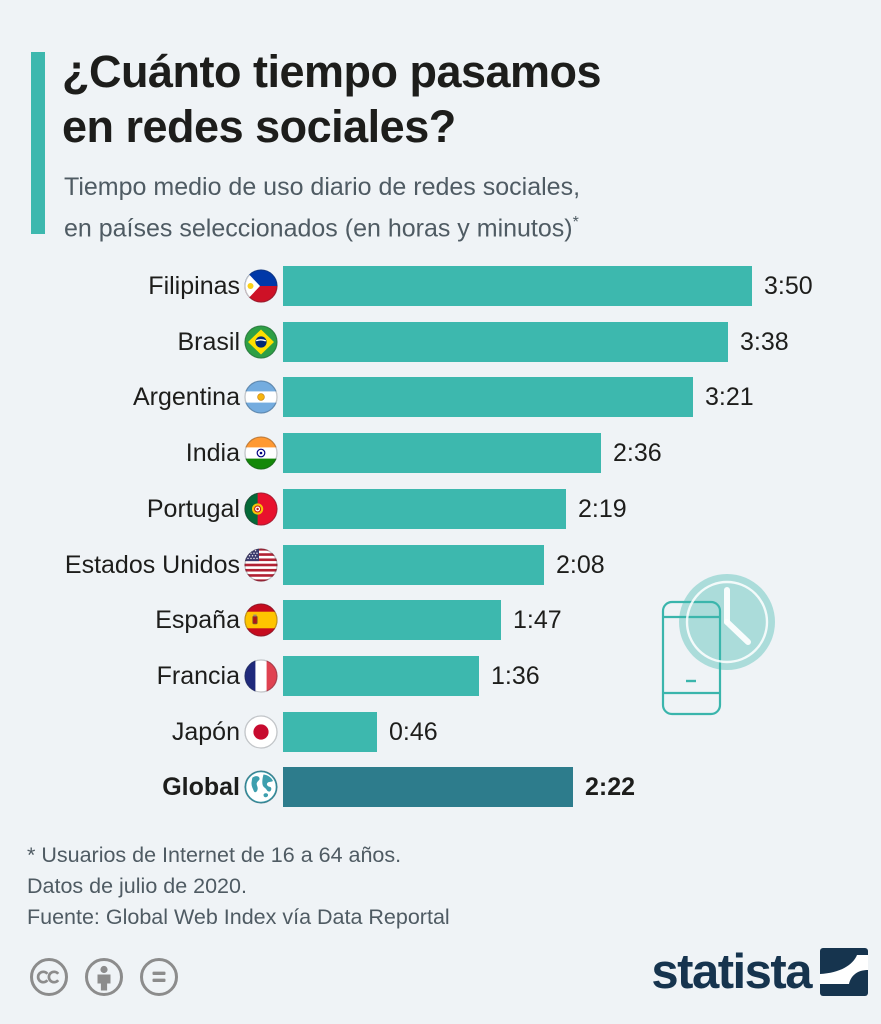  I want to click on statista-logo-mark, so click(844, 972).